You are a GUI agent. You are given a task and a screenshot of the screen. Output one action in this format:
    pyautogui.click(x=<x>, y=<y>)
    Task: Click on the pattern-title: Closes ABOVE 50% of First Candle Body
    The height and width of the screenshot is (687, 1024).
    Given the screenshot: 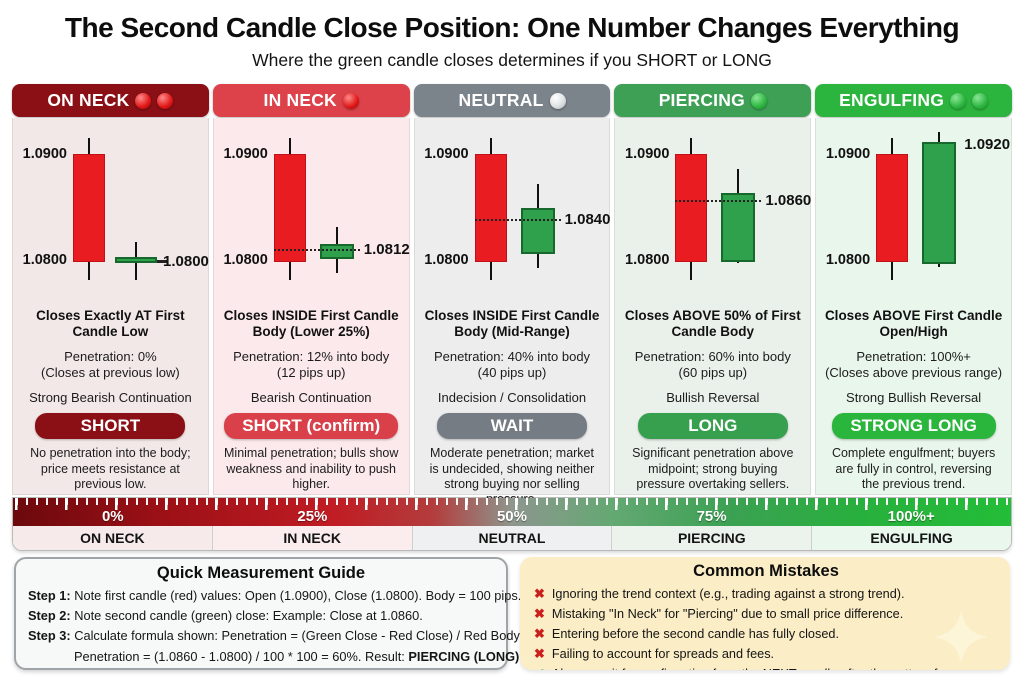 What is the action you would take?
    pyautogui.click(x=712, y=323)
    